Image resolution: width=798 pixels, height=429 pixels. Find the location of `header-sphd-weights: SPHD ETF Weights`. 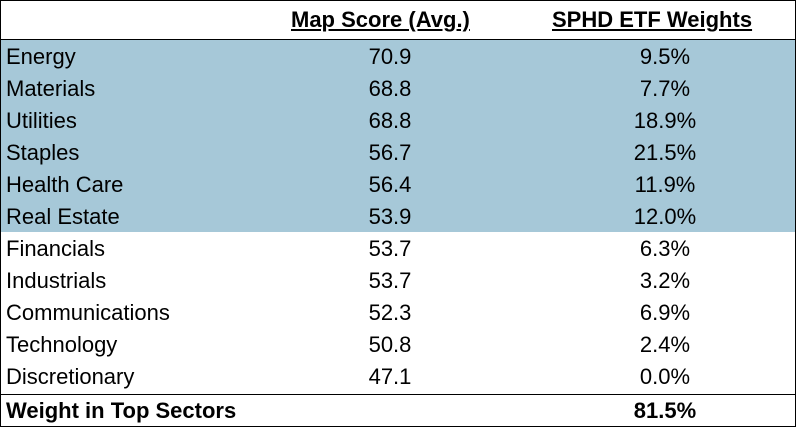

header-sphd-weights: SPHD ETF Weights is located at coordinates (652, 19).